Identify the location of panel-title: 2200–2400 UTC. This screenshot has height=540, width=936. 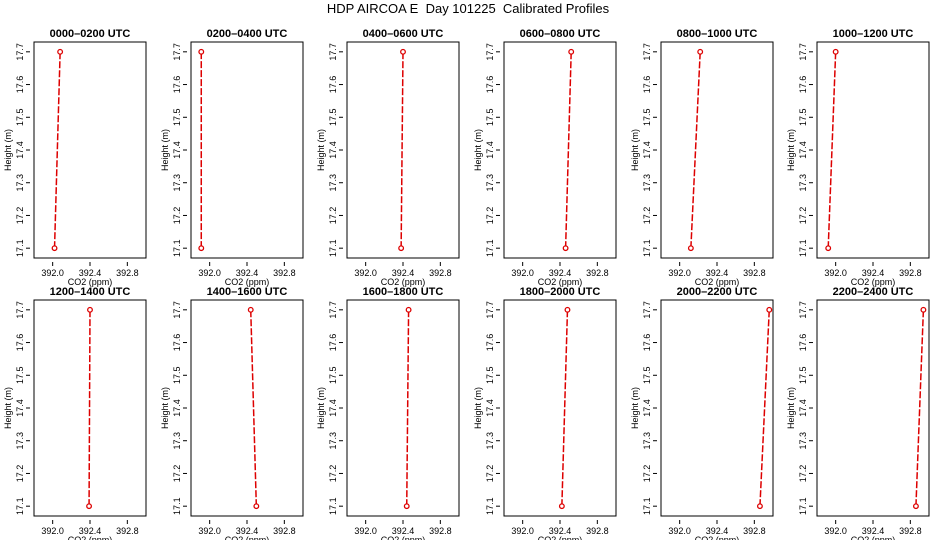
(873, 292).